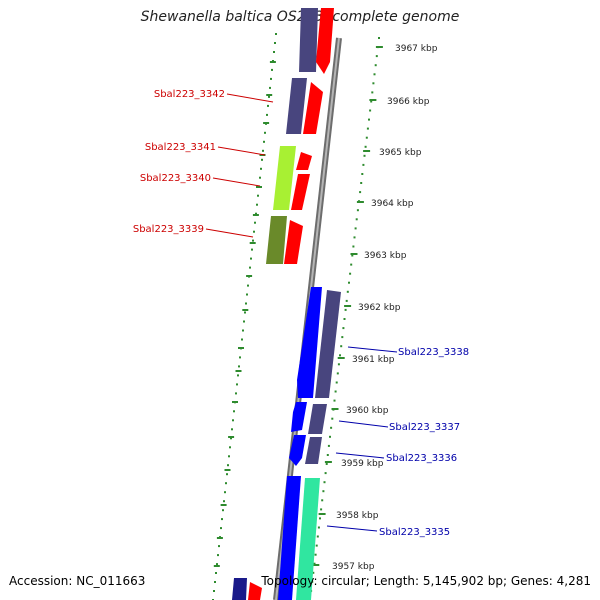 The width and height of the screenshot is (600, 600). I want to click on genes-reverse-strand, so click(309, 443).